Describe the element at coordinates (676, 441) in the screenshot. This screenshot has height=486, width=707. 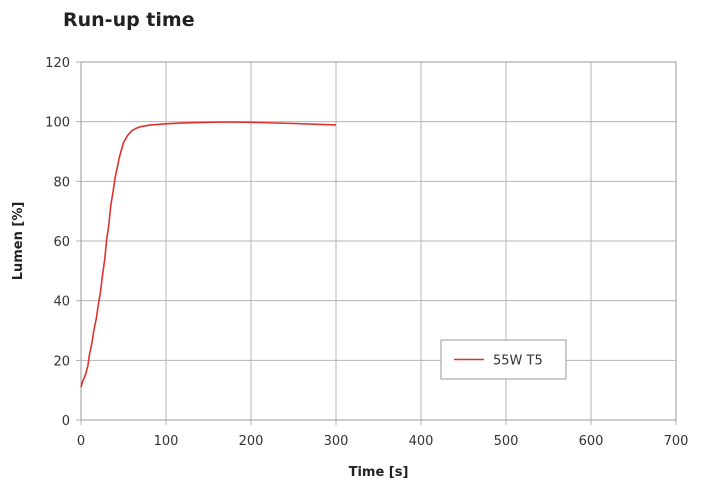
I see `x-tick-label: 700` at that location.